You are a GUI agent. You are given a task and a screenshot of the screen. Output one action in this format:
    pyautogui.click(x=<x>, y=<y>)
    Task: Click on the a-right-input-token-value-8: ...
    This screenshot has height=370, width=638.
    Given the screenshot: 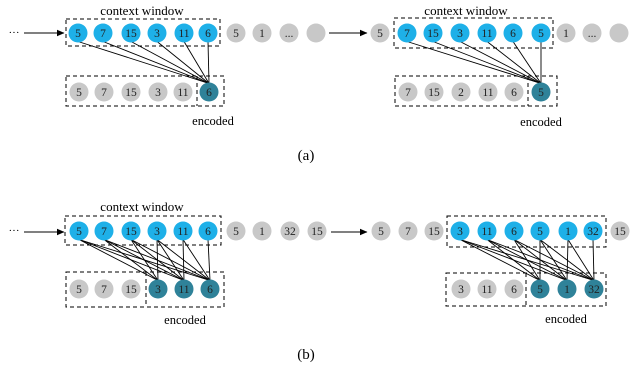 What is the action you would take?
    pyautogui.click(x=592, y=34)
    